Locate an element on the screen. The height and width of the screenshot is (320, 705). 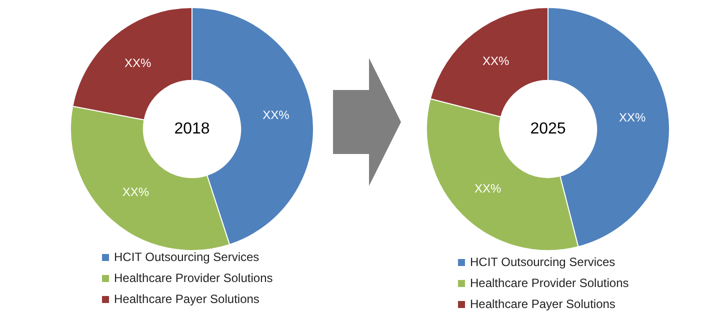
text: 2025 is located at coordinates (548, 129).